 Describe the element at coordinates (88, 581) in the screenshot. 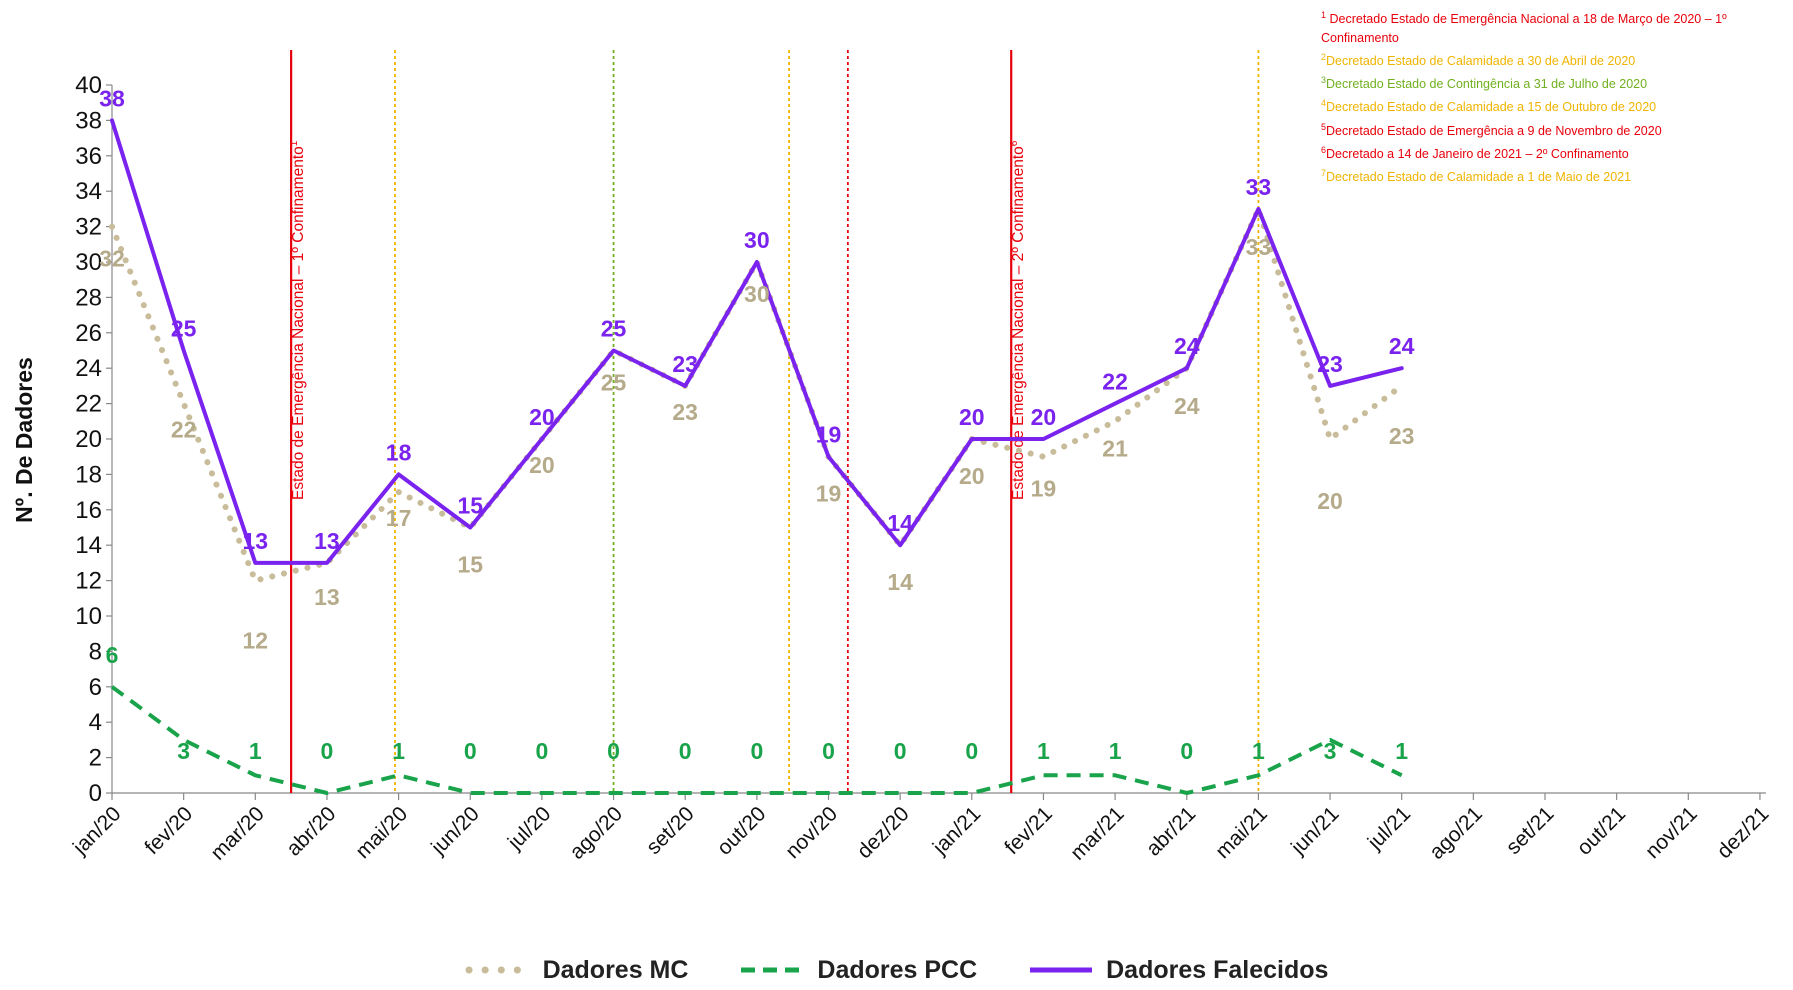

I see `y-tick-label: 12` at that location.